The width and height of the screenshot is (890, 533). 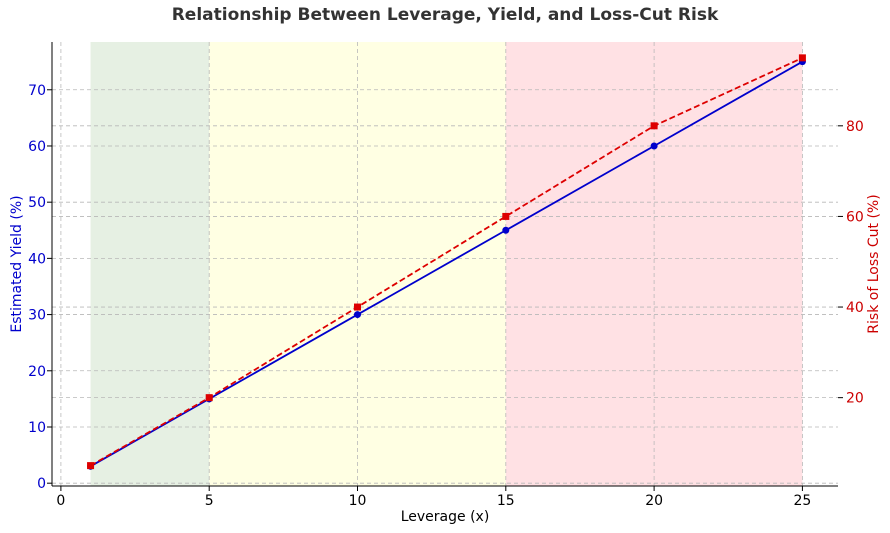 What do you see at coordinates (855, 127) in the screenshot?
I see `y-right-tick-label: 80` at bounding box center [855, 127].